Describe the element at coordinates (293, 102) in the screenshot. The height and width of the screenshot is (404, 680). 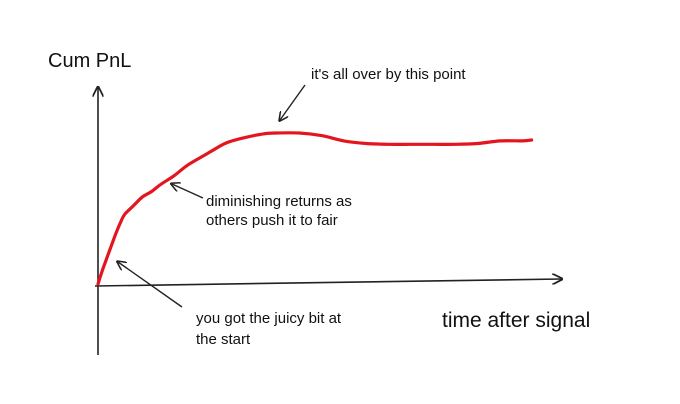
I see `annotation-arrow-top` at that location.